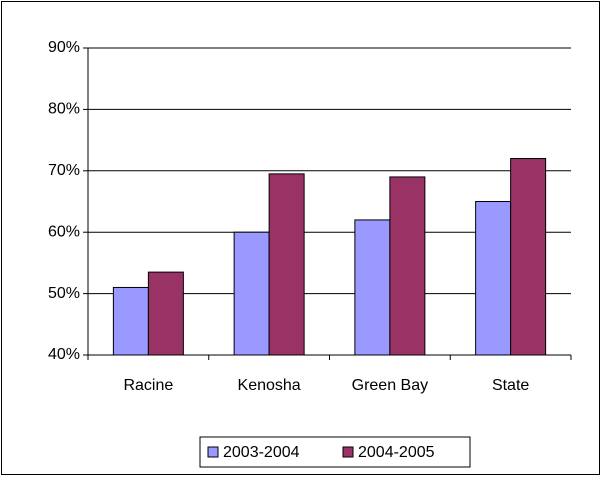 This screenshot has width=602, height=482. What do you see at coordinates (148, 385) in the screenshot?
I see `x-tick-label: Racine` at bounding box center [148, 385].